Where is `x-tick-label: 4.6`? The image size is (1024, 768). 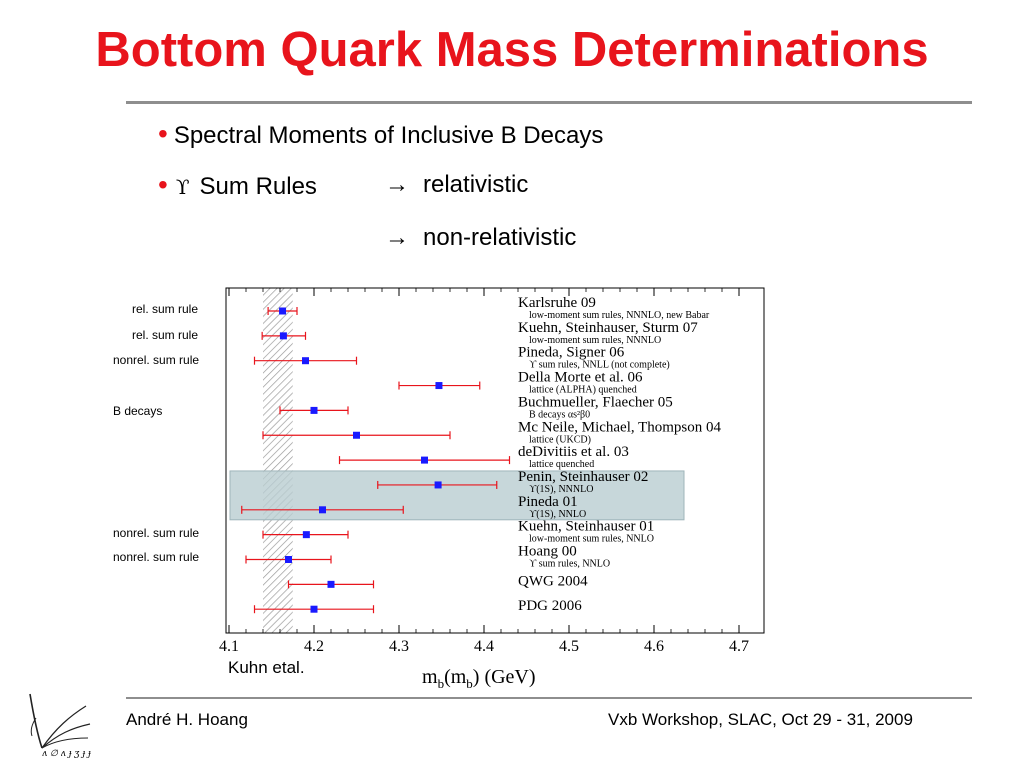
x-tick-label: 4.6 is located at coordinates (654, 646).